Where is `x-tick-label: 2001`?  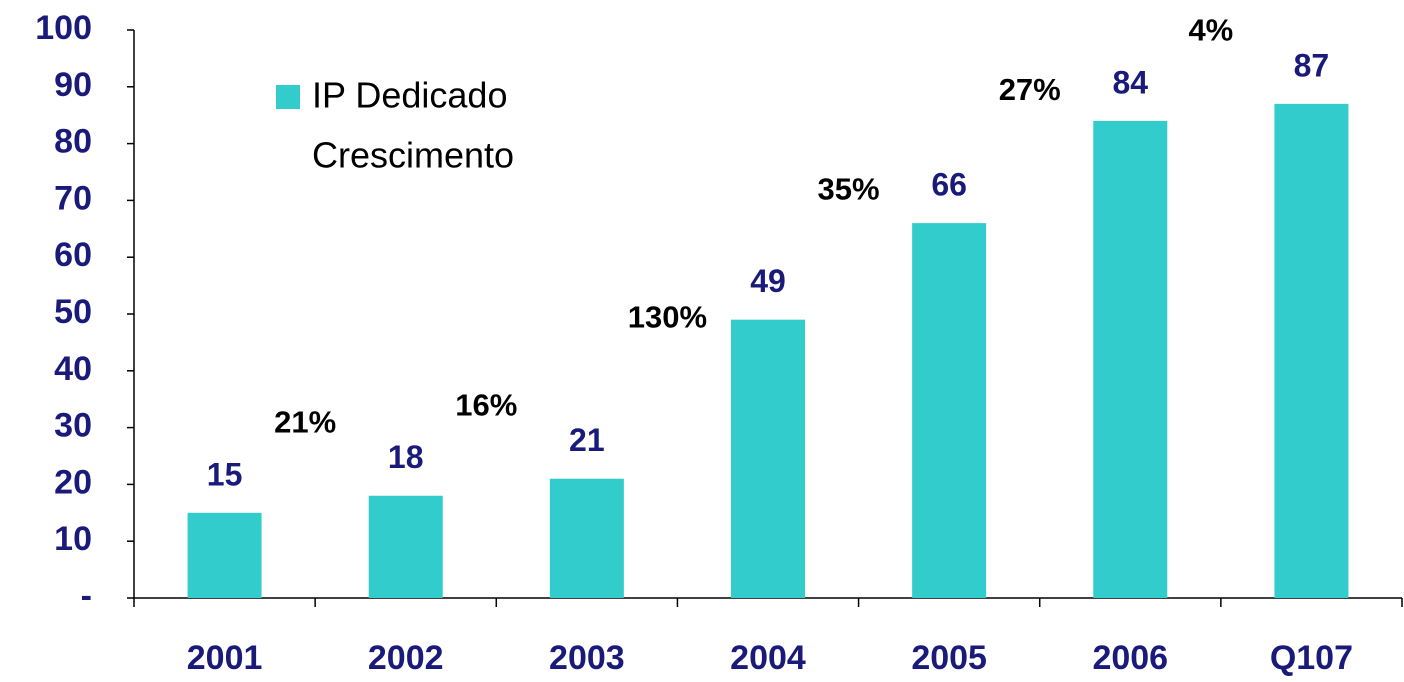
x-tick-label: 2001 is located at coordinates (225, 658).